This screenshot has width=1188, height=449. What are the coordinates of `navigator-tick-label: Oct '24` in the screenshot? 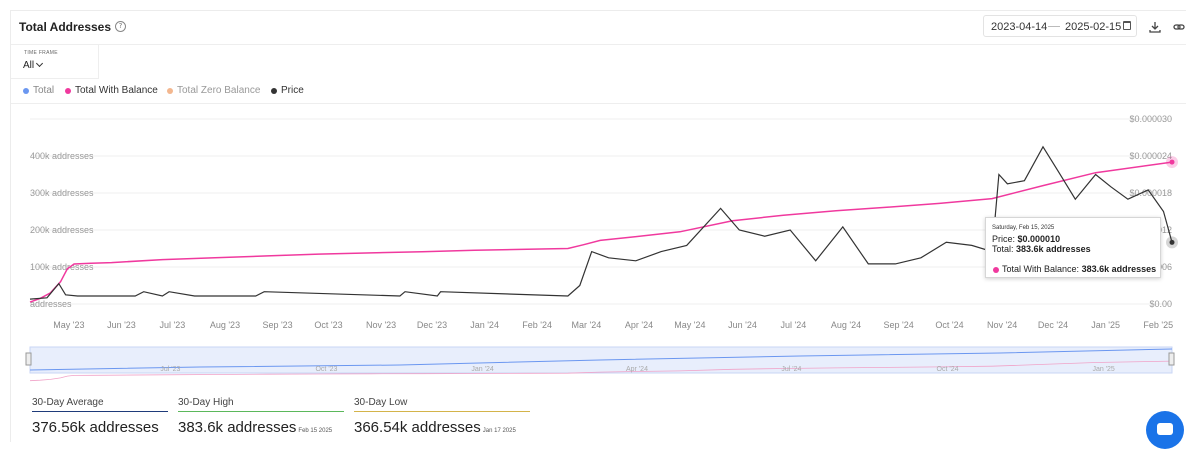 It's located at (948, 369).